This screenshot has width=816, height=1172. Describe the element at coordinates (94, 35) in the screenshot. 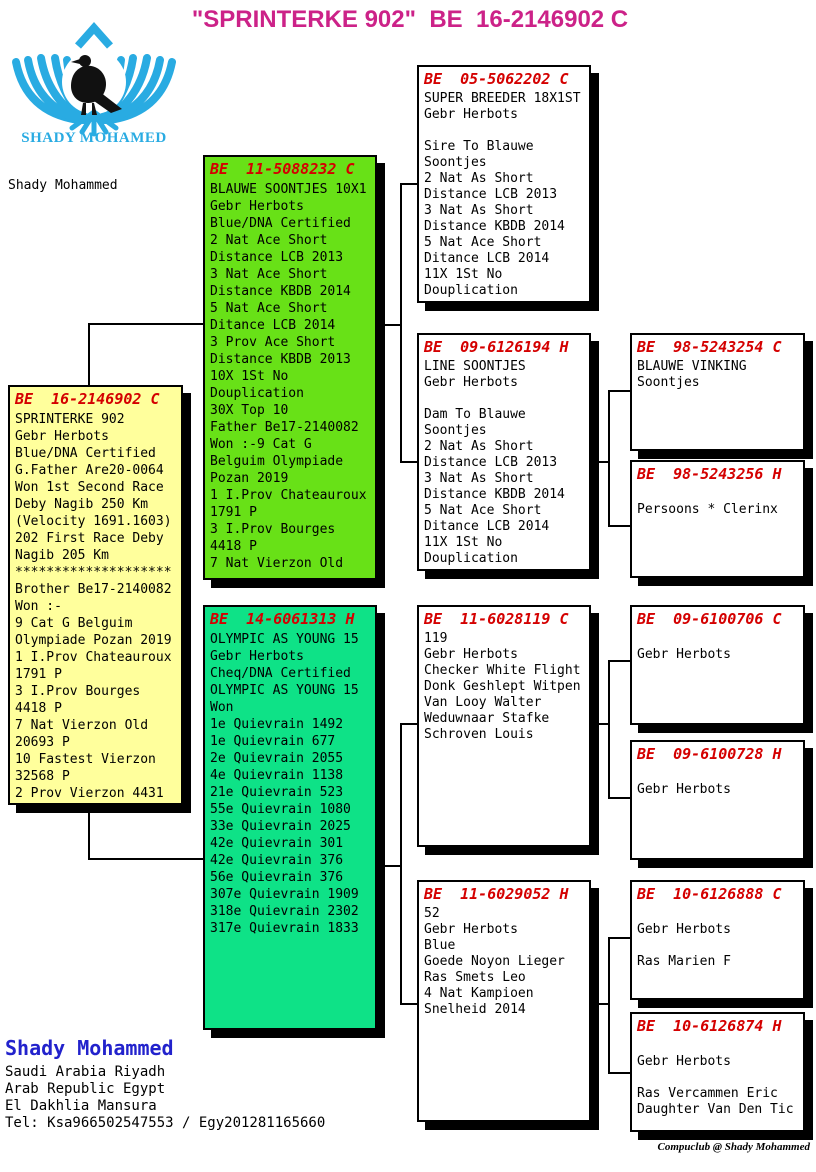

I see `chevron-icon` at that location.